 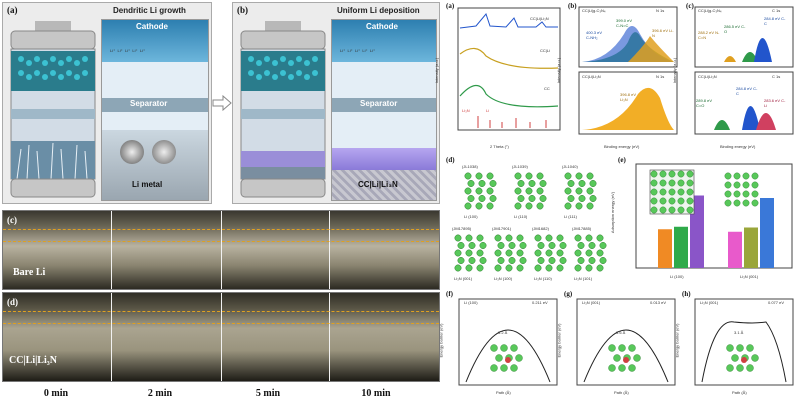 What do you see at coordinates (450, 6) in the screenshot?
I see `xrd-label: (a)` at bounding box center [450, 6].